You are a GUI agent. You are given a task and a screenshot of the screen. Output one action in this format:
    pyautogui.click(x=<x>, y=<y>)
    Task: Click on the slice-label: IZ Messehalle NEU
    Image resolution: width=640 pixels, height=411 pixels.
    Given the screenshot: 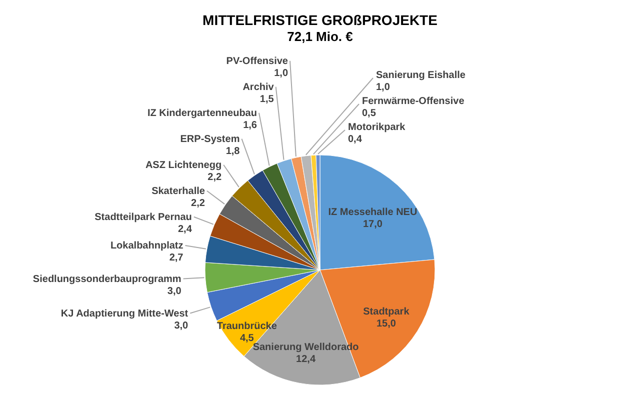 What is the action you would take?
    pyautogui.click(x=373, y=212)
    